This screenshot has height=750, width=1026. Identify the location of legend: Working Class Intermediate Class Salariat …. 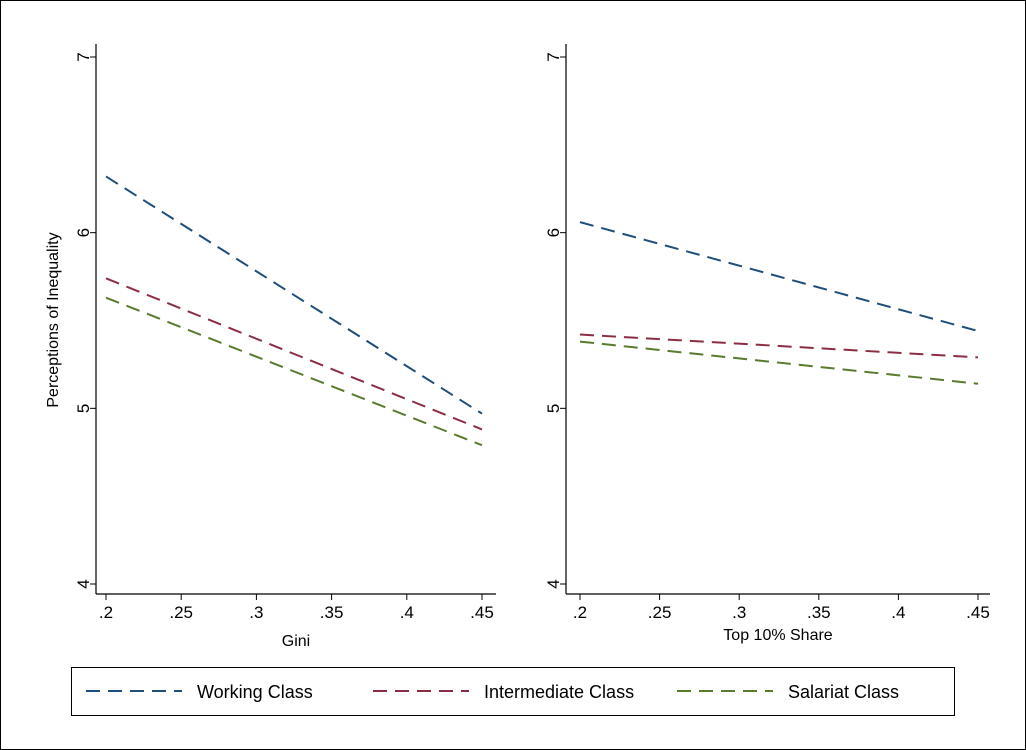
(513, 691).